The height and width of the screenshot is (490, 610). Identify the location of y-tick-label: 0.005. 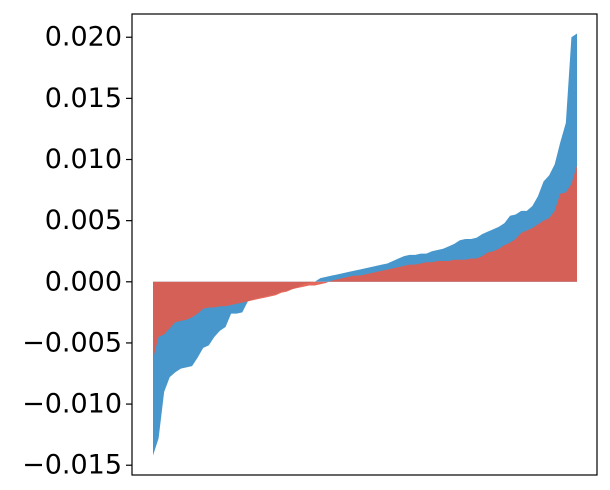
(83, 220).